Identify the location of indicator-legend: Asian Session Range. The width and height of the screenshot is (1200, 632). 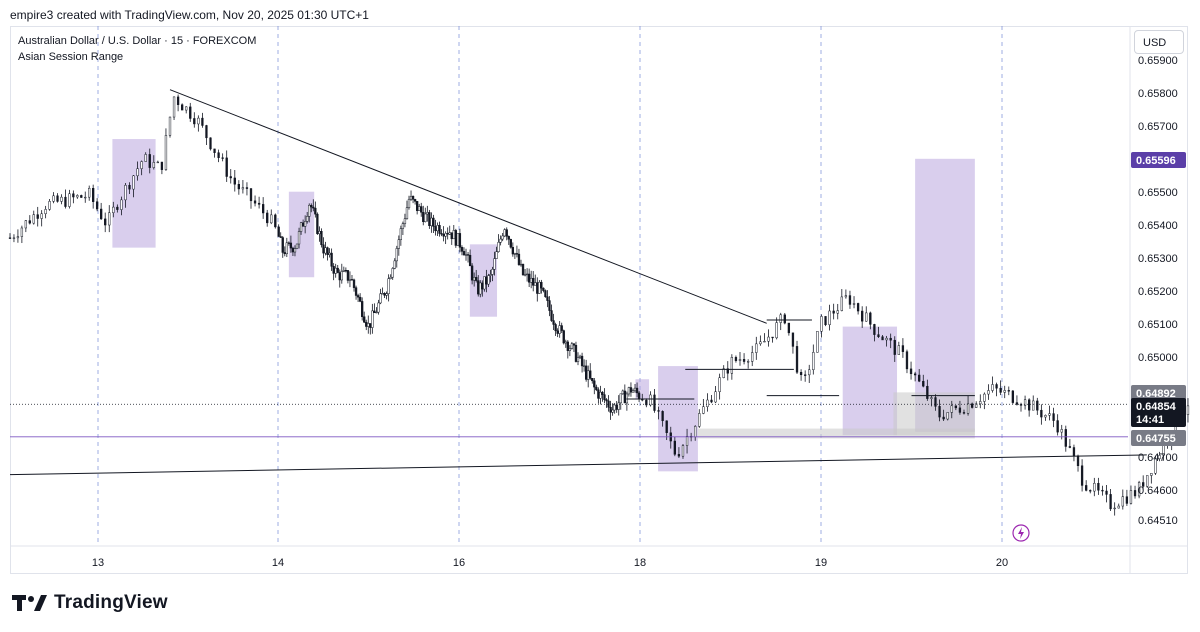
(71, 57).